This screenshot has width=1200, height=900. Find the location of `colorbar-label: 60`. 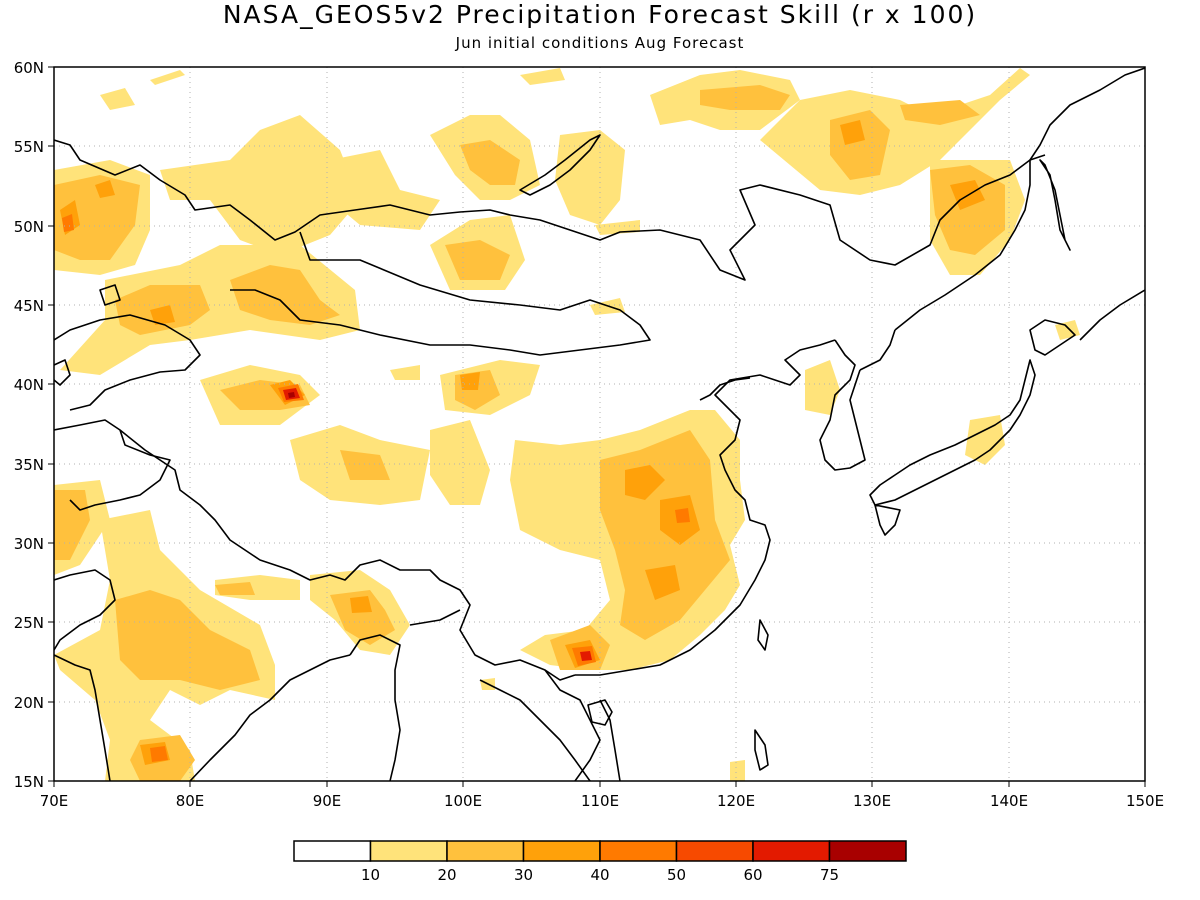

colorbar-label: 60 is located at coordinates (752, 875).